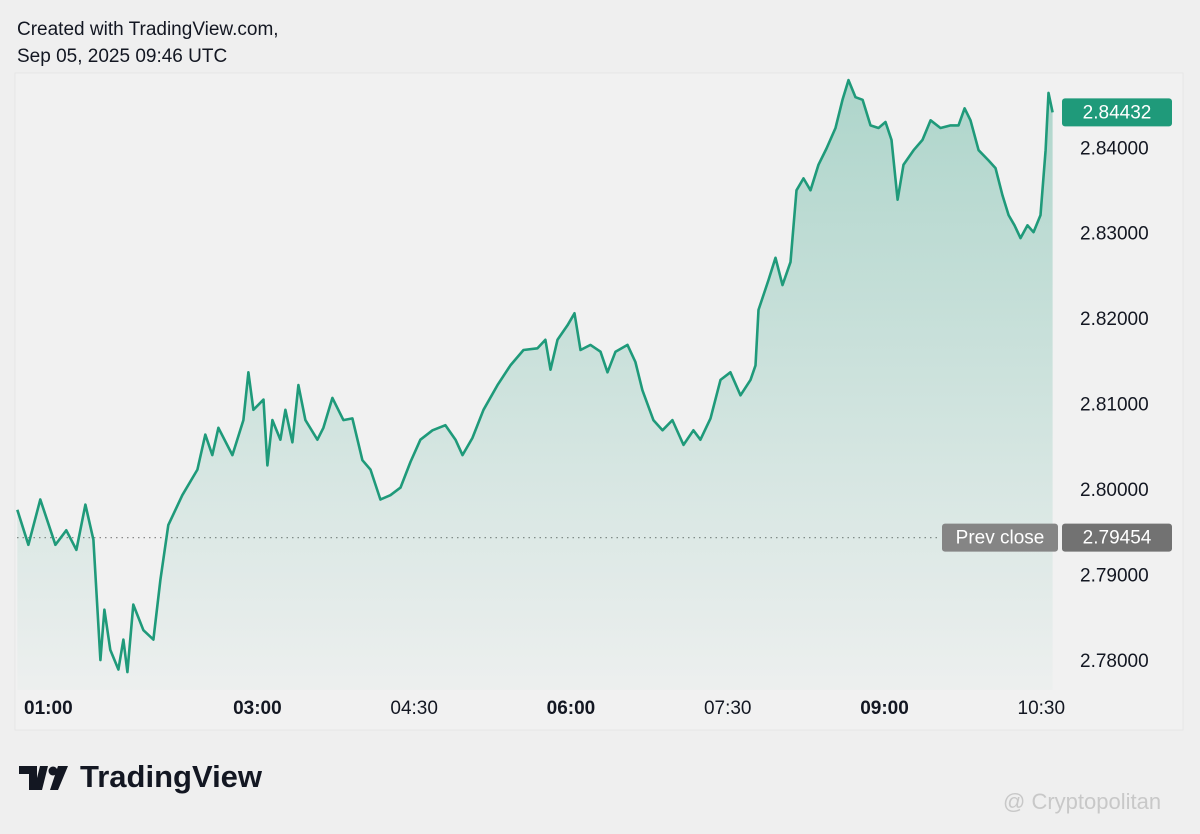 The height and width of the screenshot is (834, 1200). What do you see at coordinates (122, 56) in the screenshot?
I see `header-line-2: Sep 05, 2025 09:46 UTC` at bounding box center [122, 56].